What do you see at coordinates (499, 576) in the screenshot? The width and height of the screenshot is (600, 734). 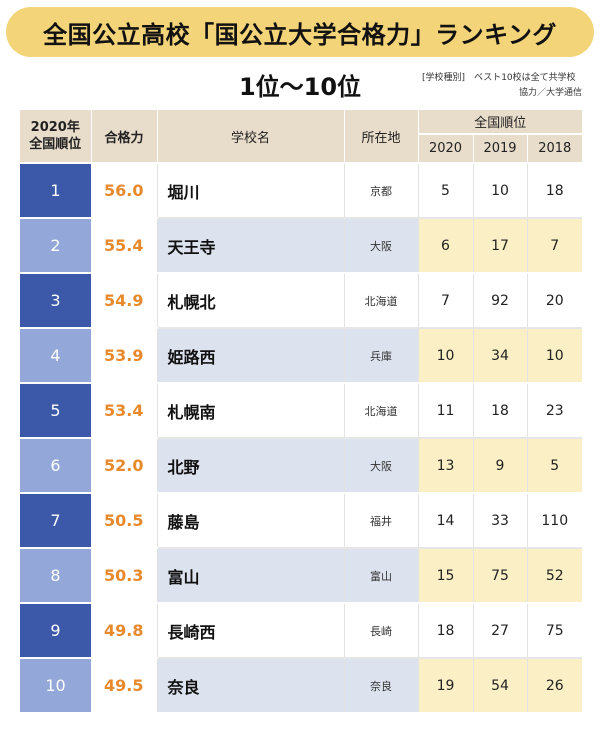 I see `rank-2019-cell: 75` at bounding box center [499, 576].